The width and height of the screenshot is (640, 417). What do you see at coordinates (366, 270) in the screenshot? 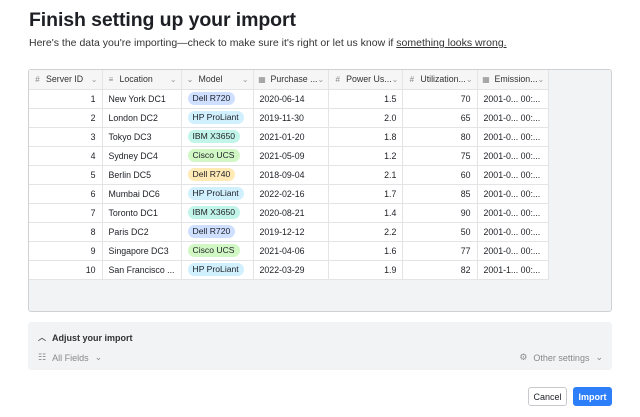
I see `grid-cell-power: 1.9` at bounding box center [366, 270].